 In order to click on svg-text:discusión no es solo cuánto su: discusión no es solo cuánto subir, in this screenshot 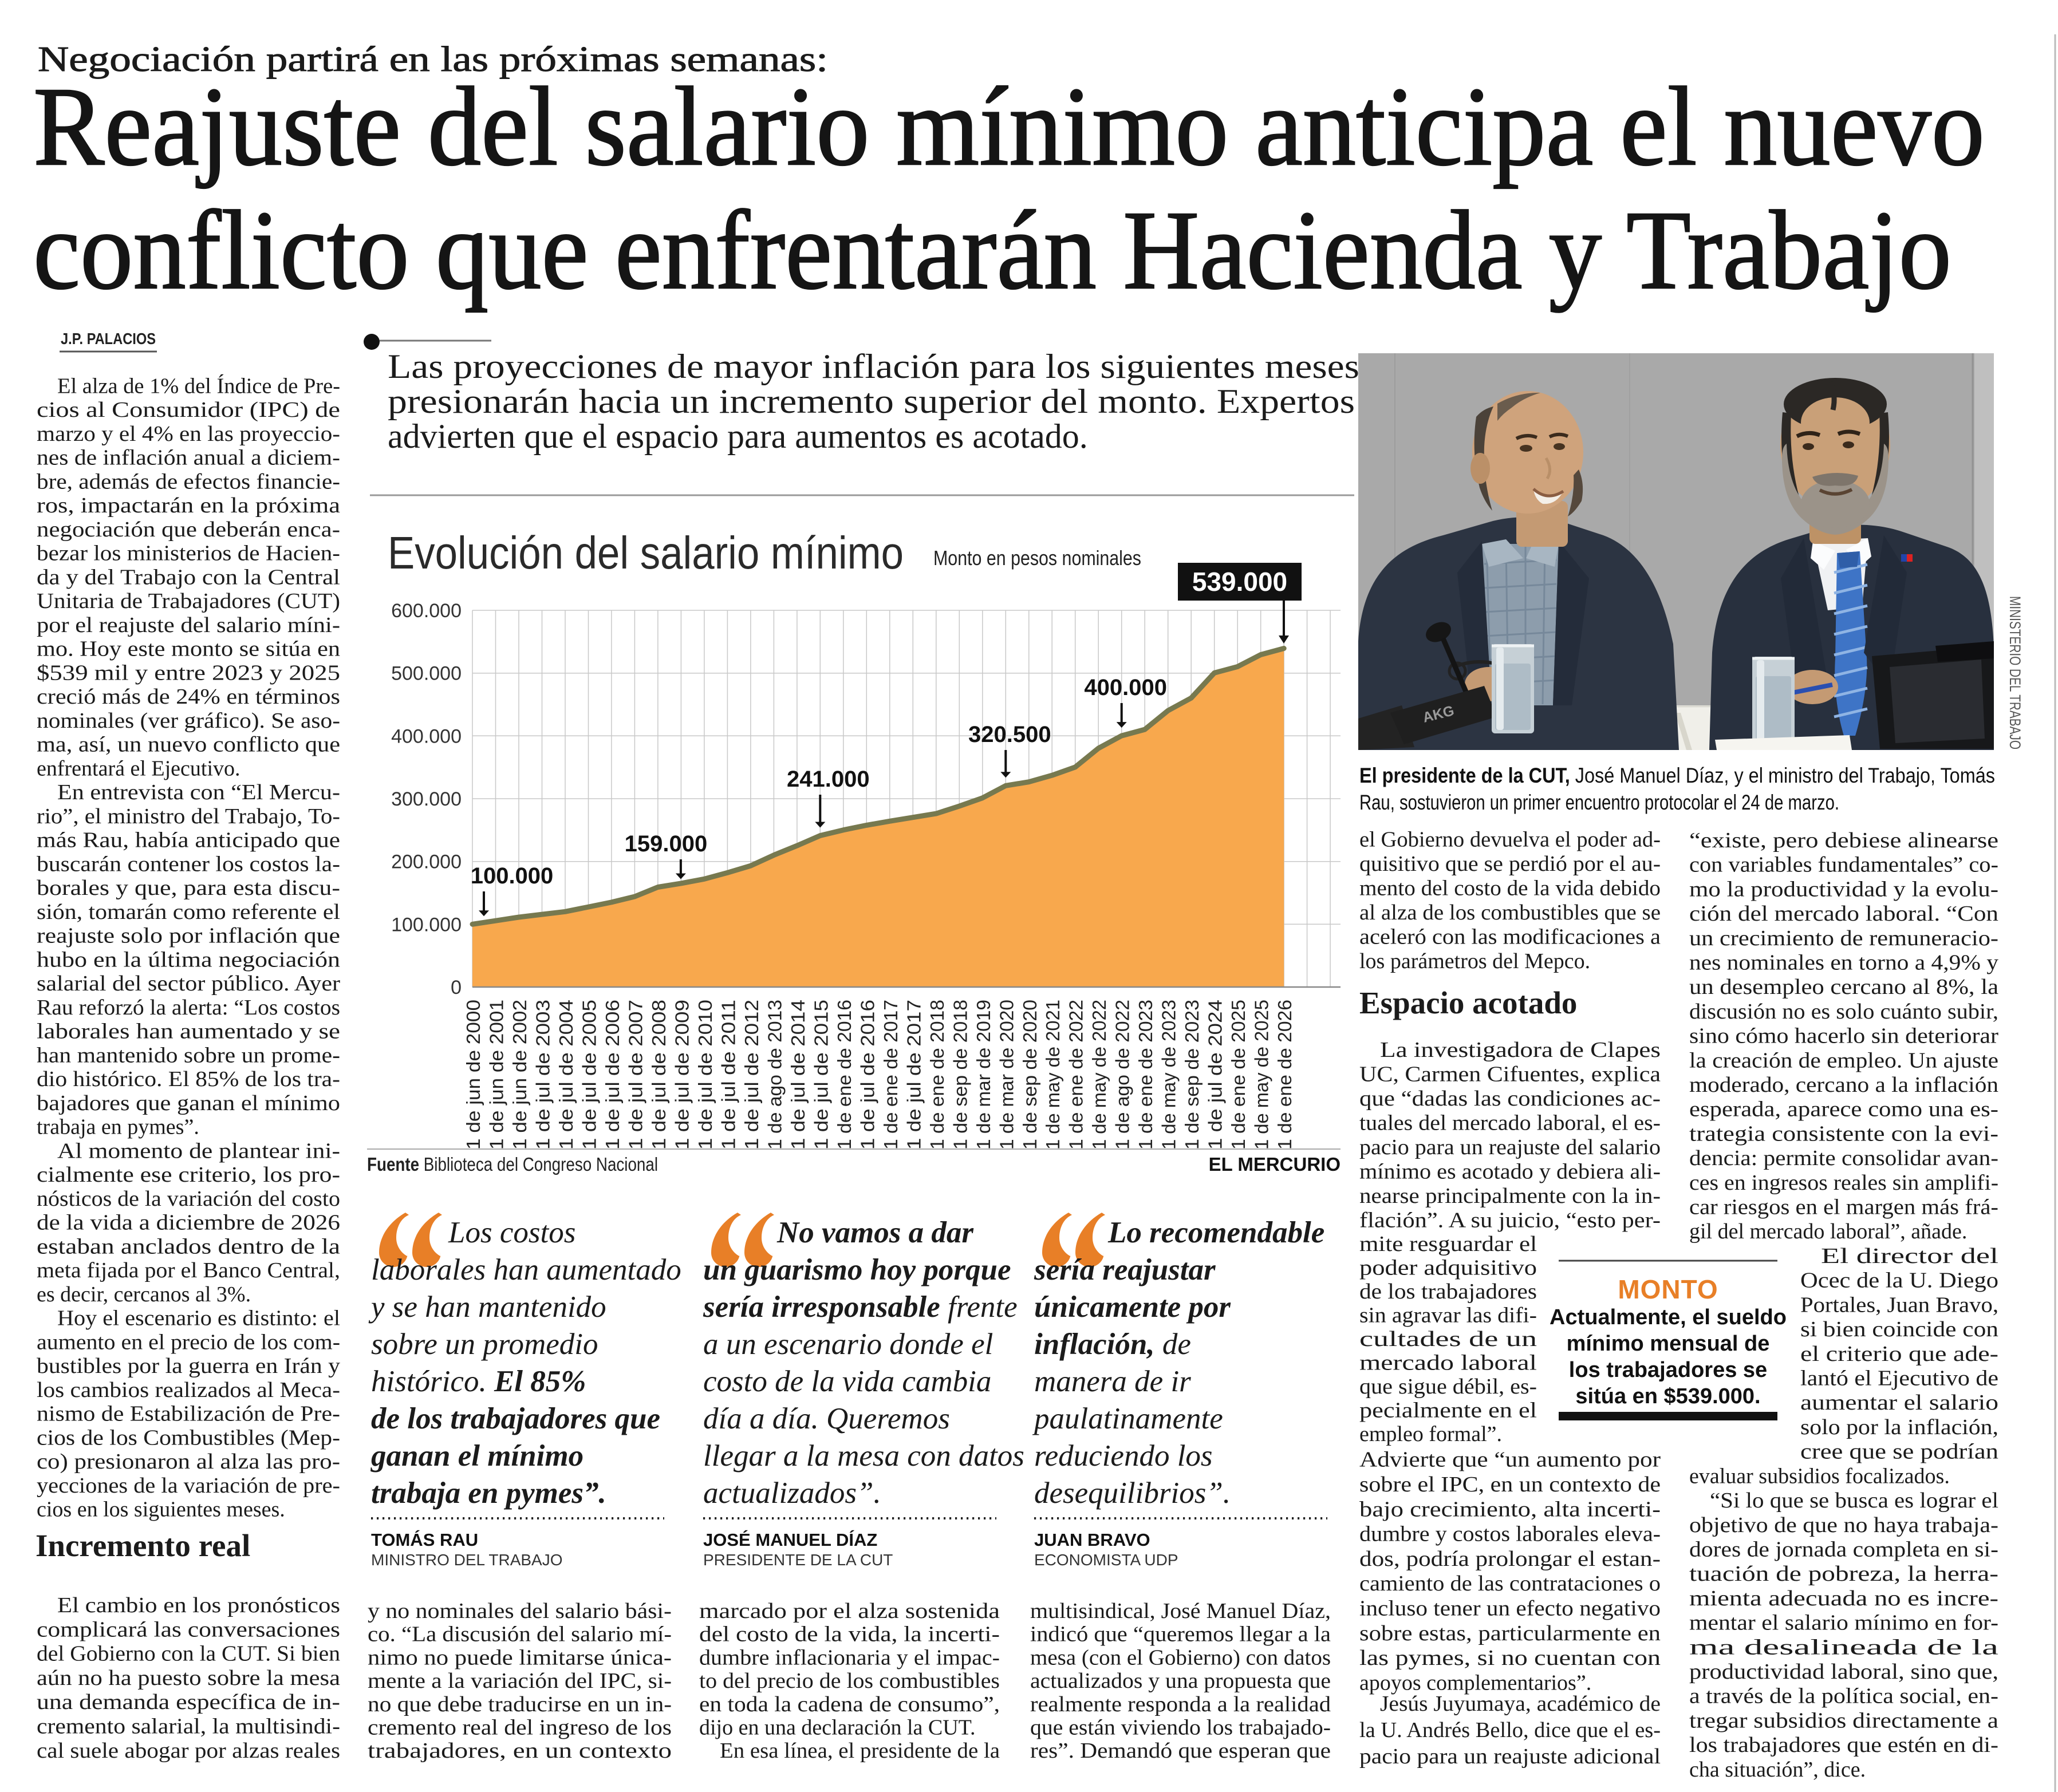, I will do `click(1844, 1012)`.